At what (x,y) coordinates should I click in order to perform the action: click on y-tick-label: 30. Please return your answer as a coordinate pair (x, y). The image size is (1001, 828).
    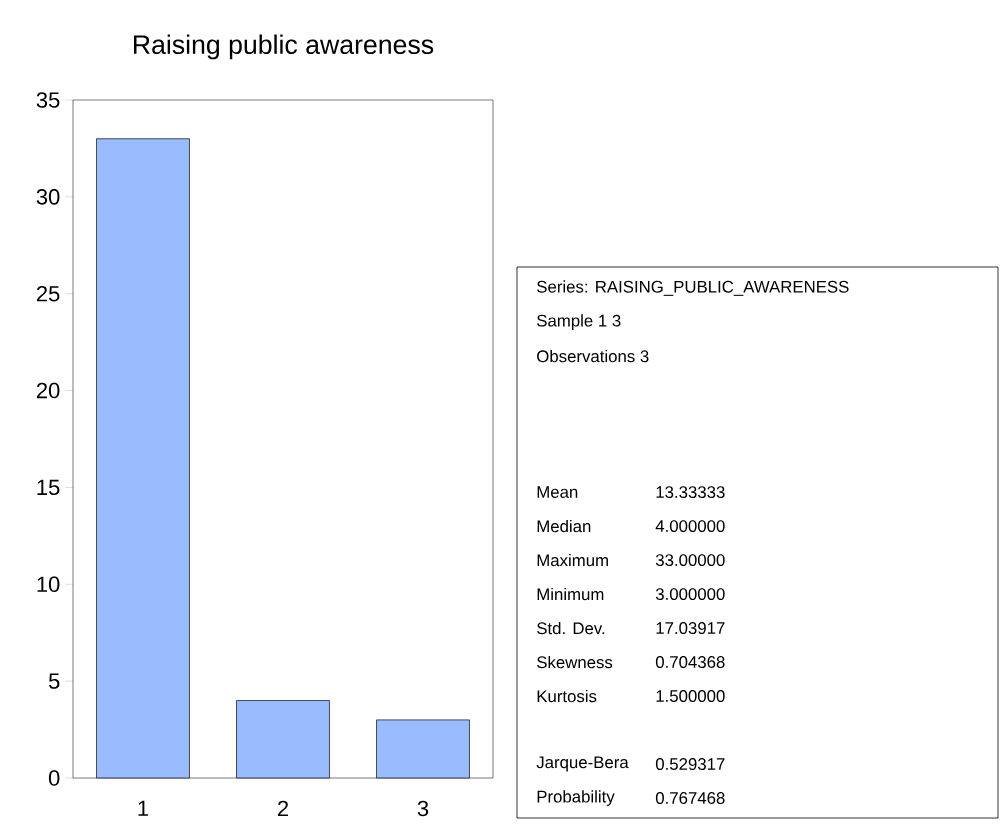
    Looking at the image, I should click on (48, 197).